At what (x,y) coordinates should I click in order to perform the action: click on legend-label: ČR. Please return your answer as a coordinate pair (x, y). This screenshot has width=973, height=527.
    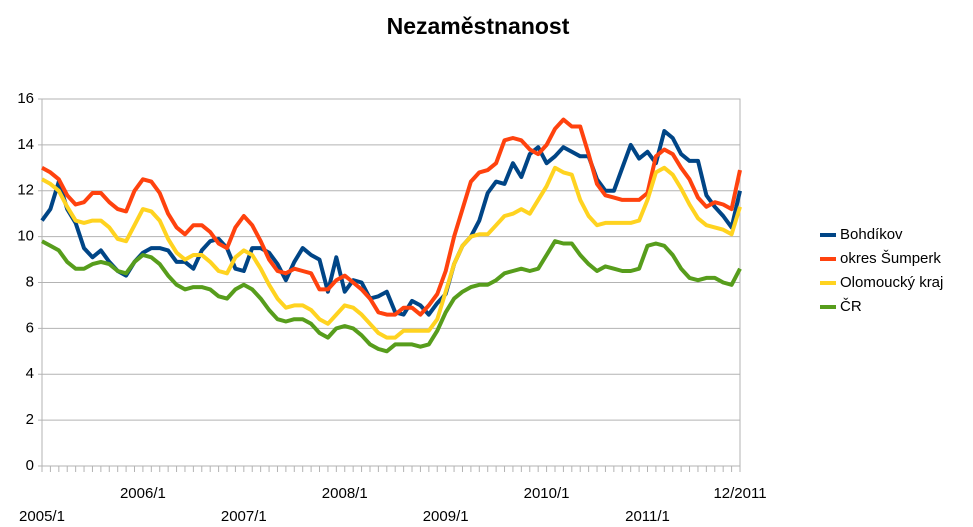
    Looking at the image, I should click on (851, 306).